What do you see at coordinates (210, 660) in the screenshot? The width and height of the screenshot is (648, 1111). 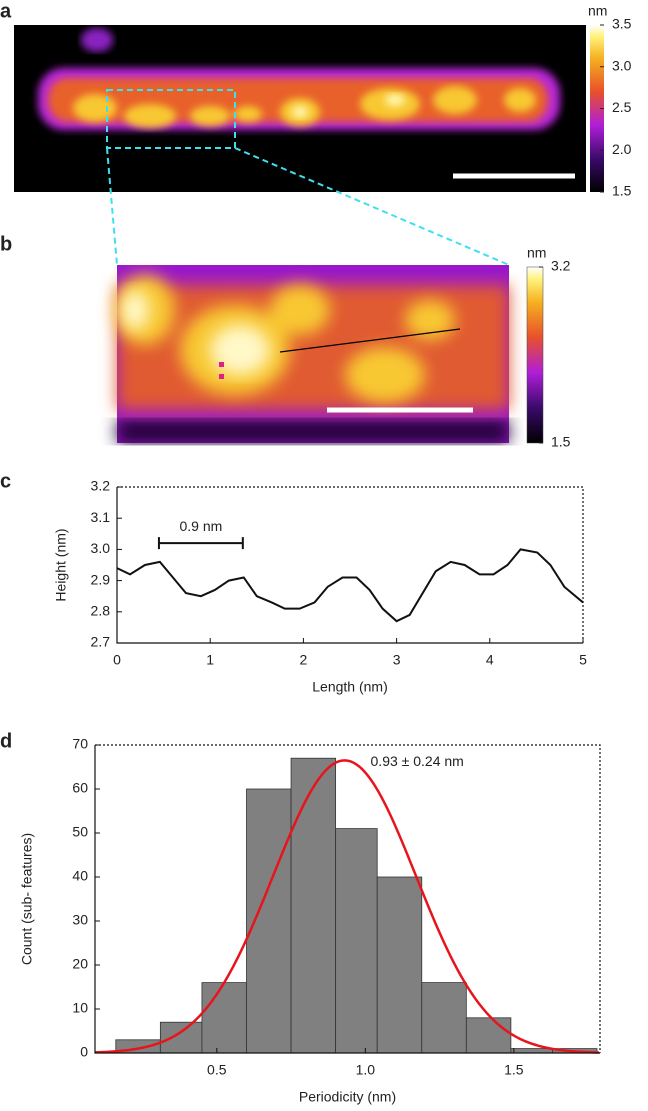 I see `x-tick-label: 1` at bounding box center [210, 660].